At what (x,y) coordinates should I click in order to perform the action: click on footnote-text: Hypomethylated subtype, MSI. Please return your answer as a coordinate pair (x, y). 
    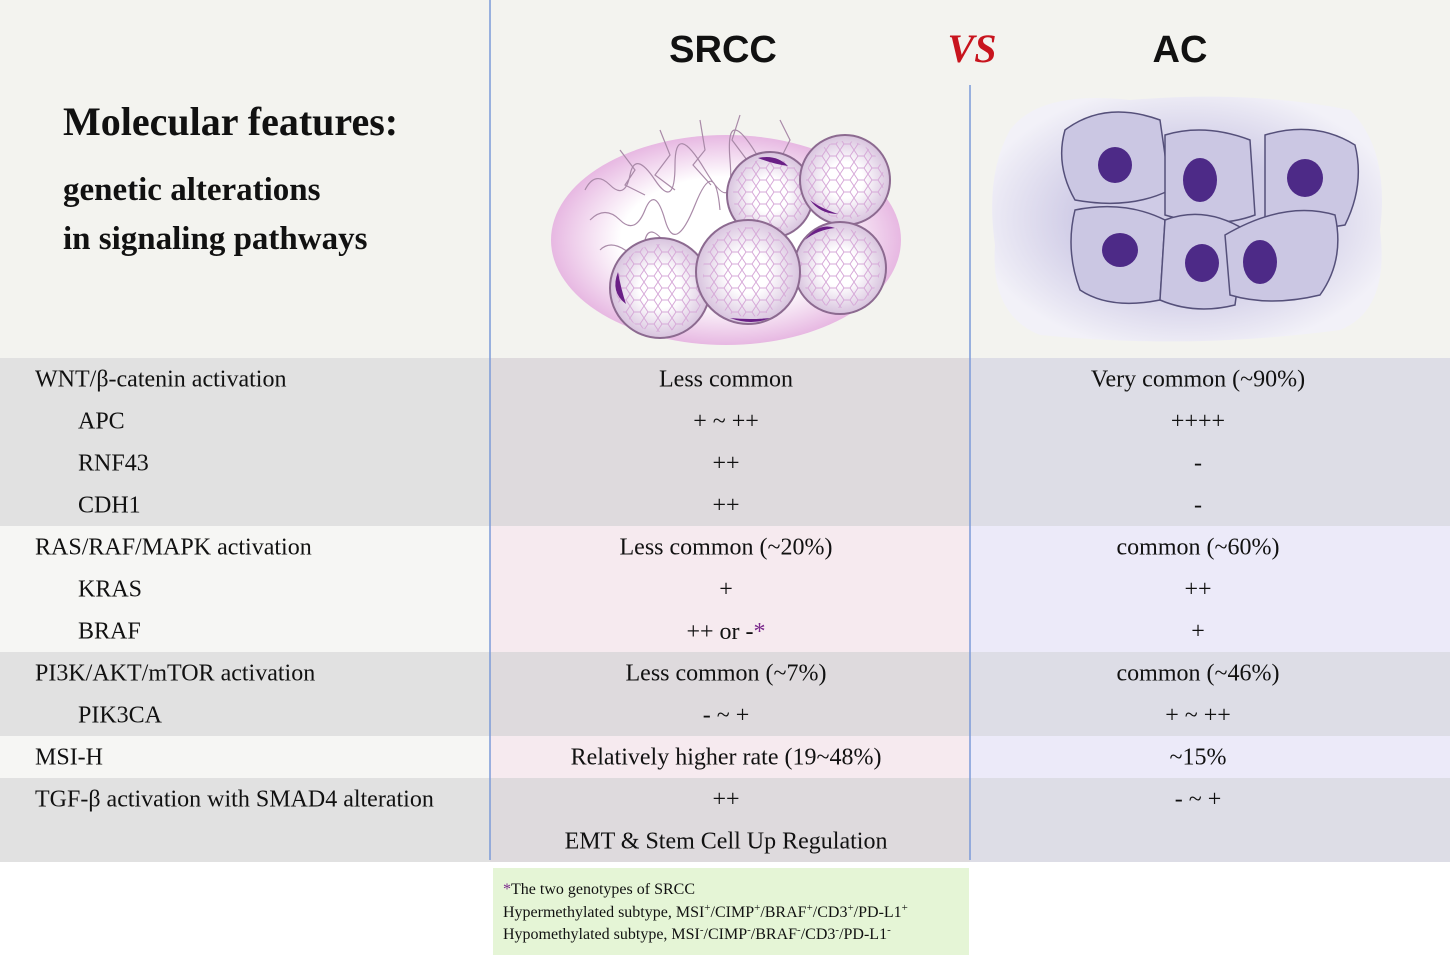
    Looking at the image, I should click on (601, 934).